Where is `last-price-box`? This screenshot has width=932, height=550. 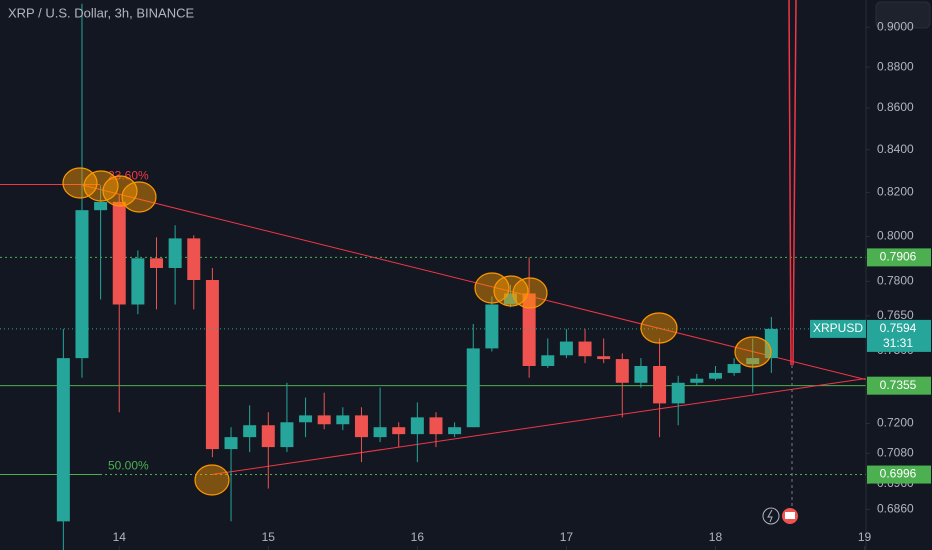 last-price-box is located at coordinates (899, 335).